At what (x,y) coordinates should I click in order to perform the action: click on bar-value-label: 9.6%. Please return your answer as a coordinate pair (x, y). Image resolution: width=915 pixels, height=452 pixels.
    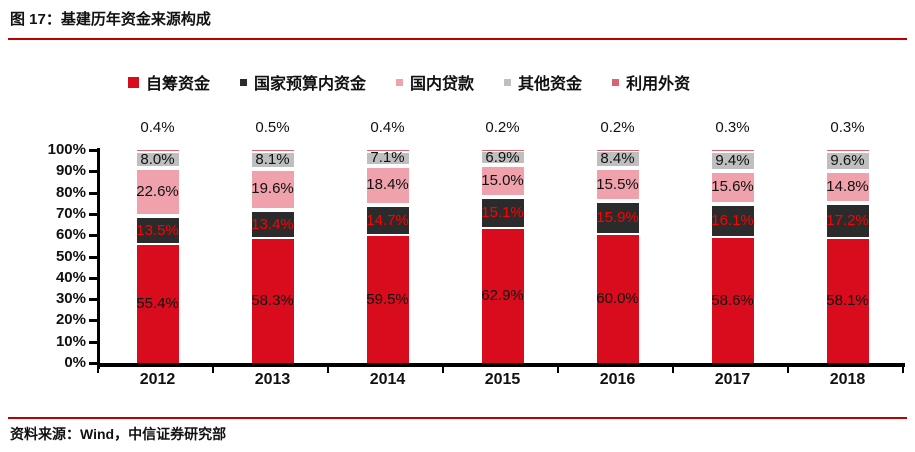
    Looking at the image, I should click on (847, 160).